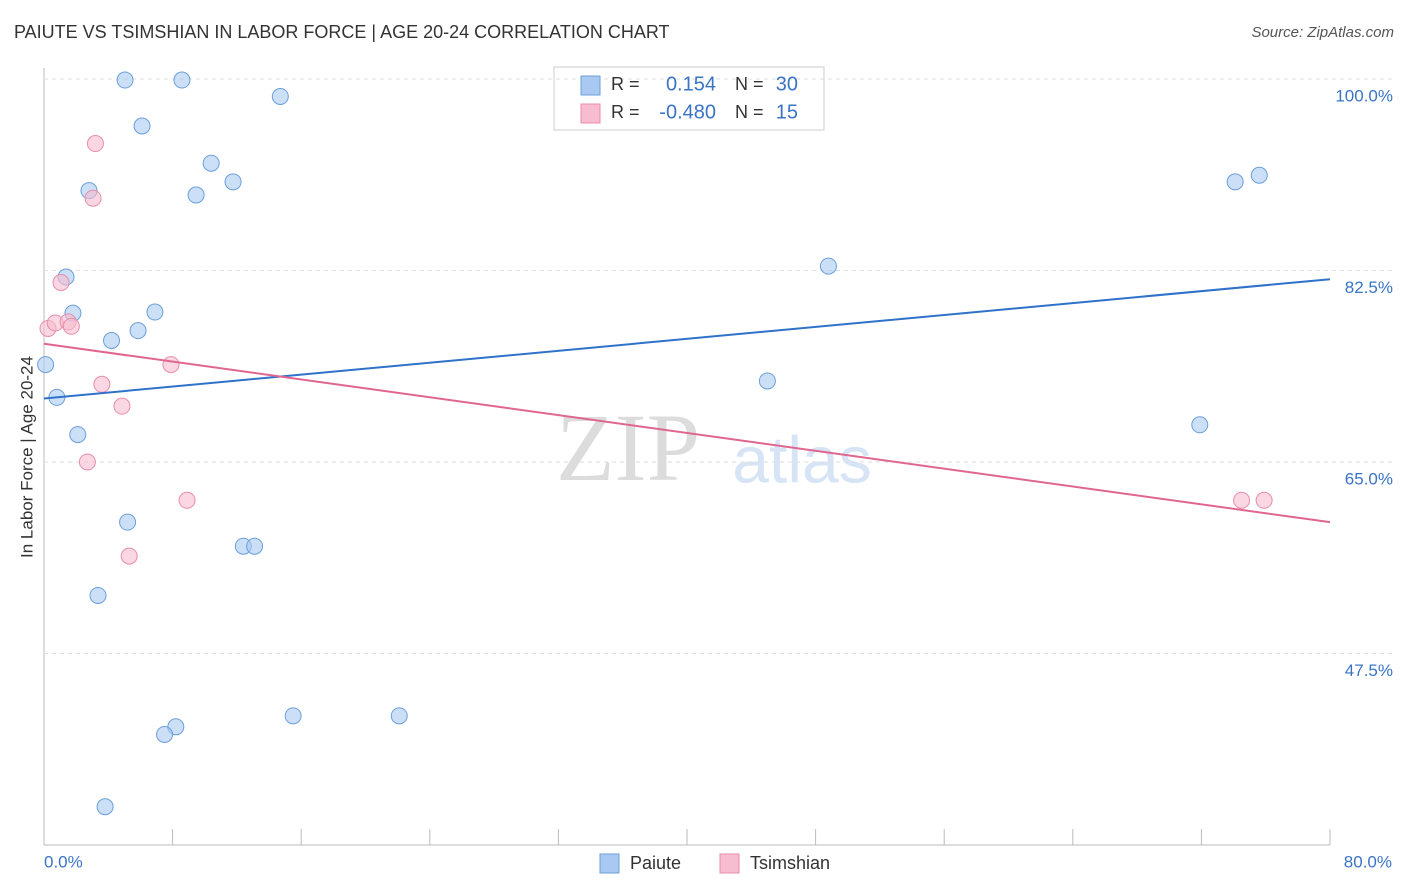  Describe the element at coordinates (628, 447) in the screenshot. I see `watermark: ZIP` at that location.